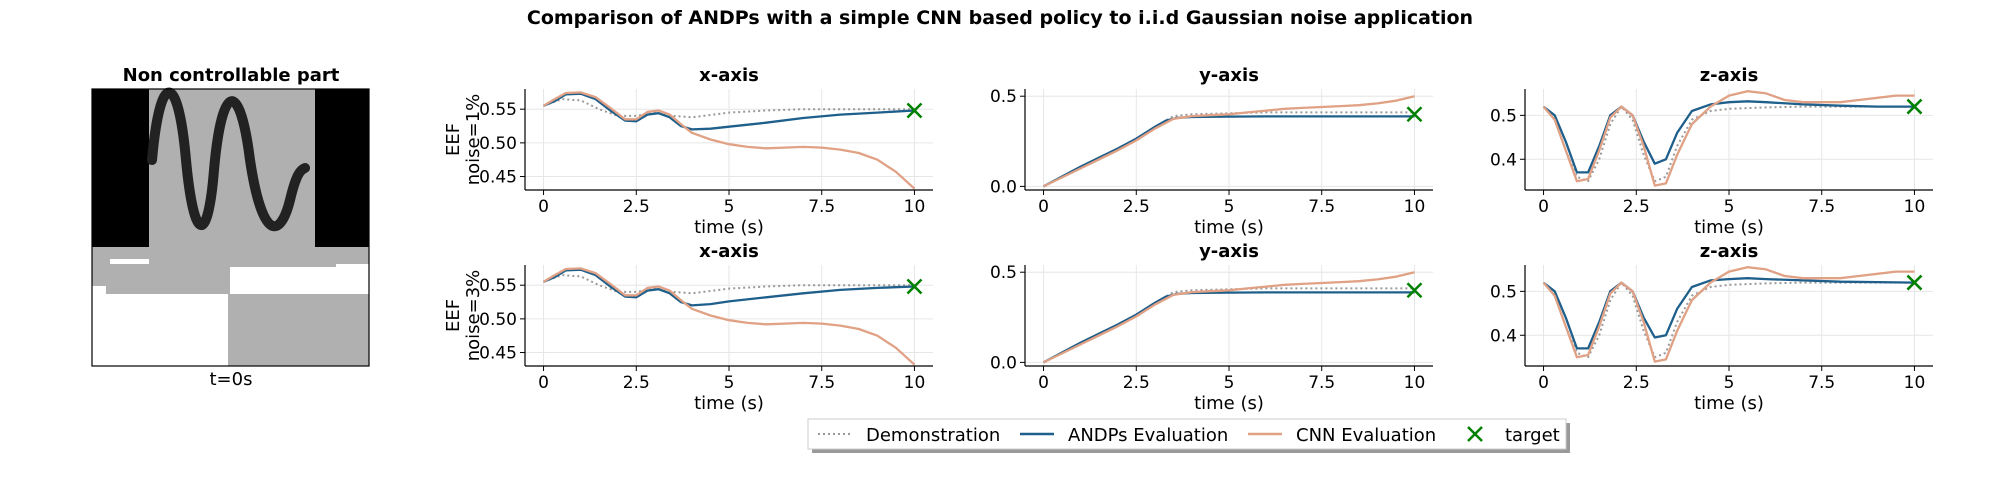  What do you see at coordinates (352, 269) in the screenshot?
I see `image-white-notch-right` at bounding box center [352, 269].